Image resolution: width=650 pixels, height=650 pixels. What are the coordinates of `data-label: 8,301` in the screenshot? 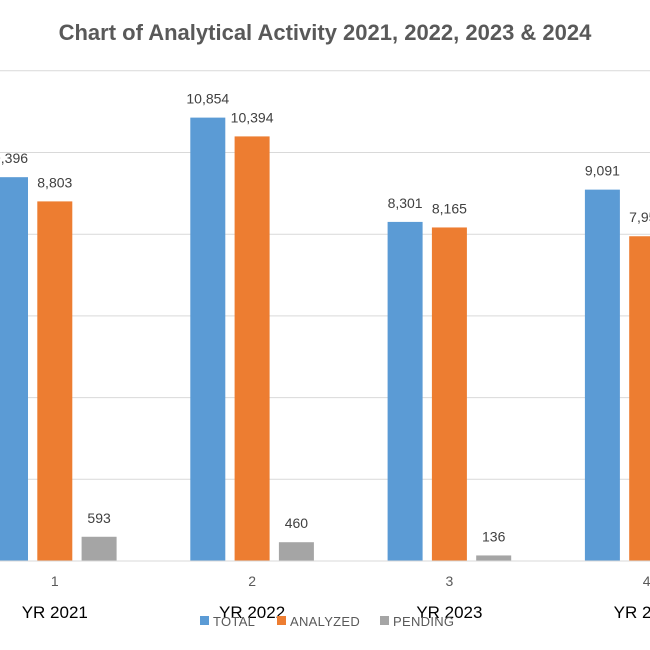 It's located at (405, 203).